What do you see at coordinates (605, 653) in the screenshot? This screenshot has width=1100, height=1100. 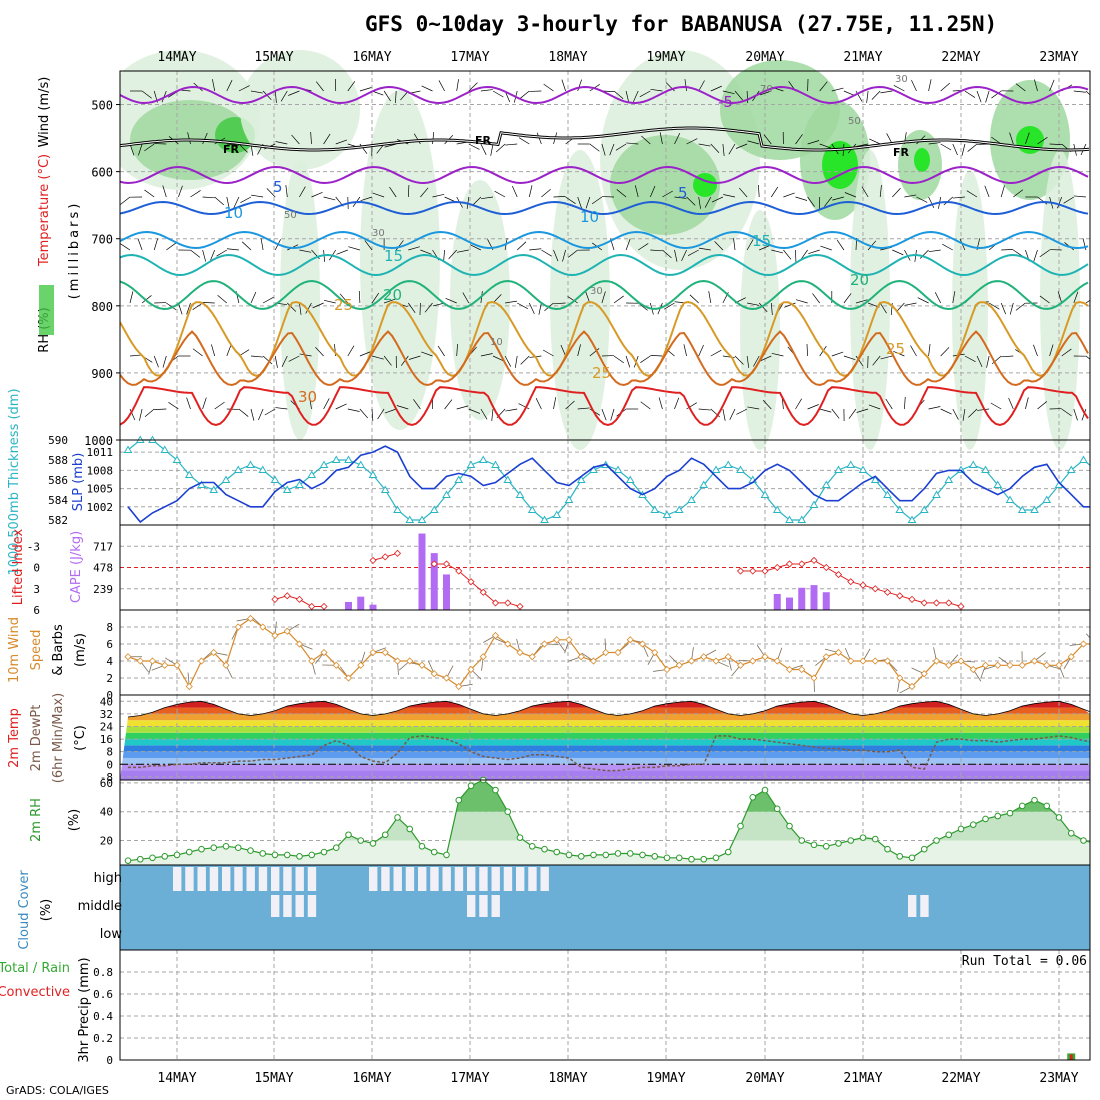 I see `wind-panel` at bounding box center [605, 653].